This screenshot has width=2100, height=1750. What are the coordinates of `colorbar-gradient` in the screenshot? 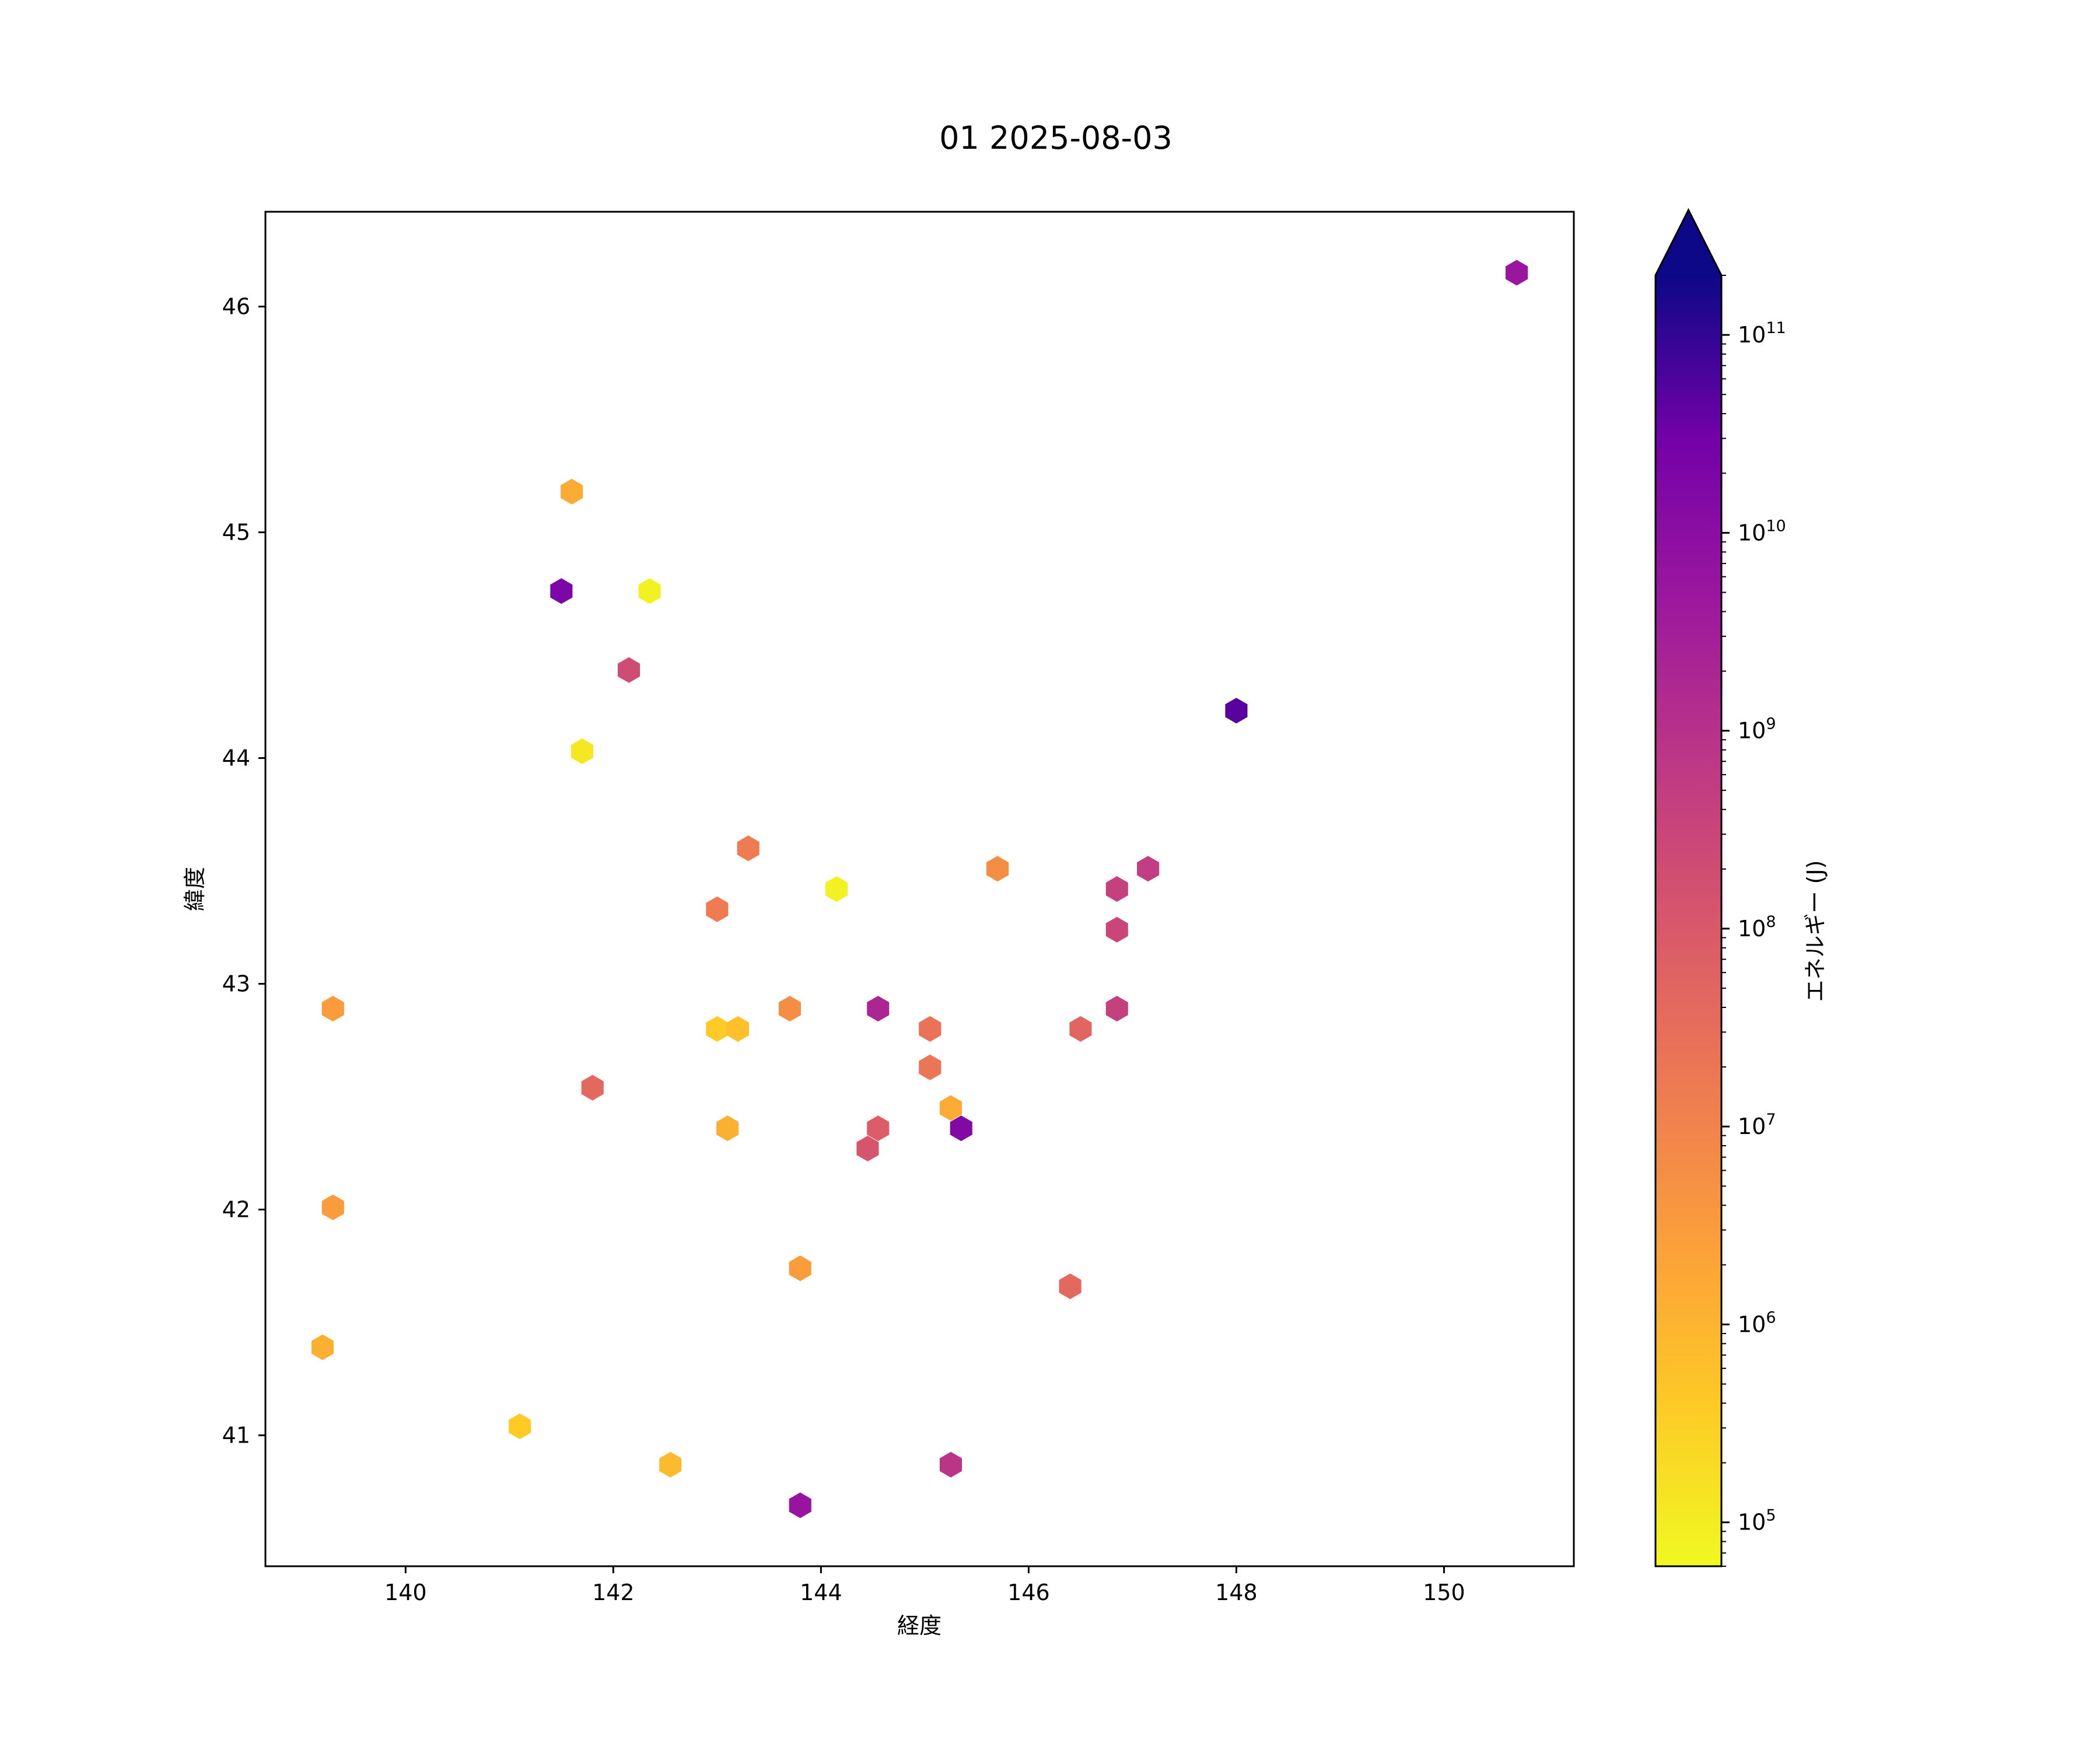 It's located at (1688, 921).